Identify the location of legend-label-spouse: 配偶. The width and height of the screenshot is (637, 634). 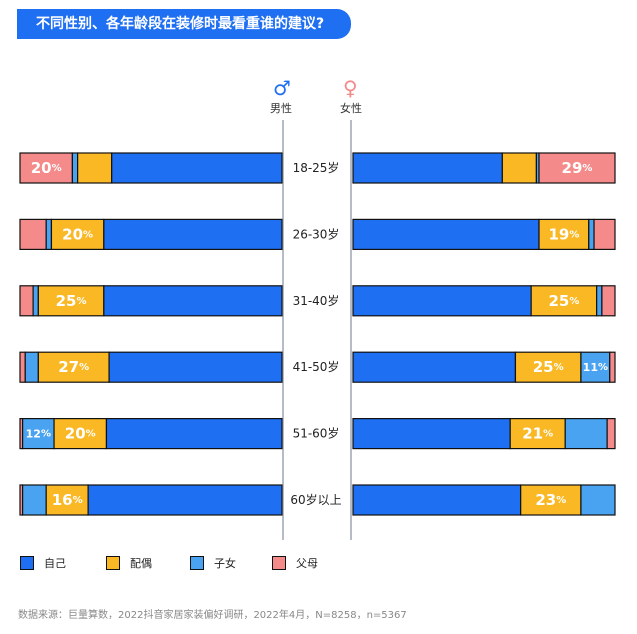
(141, 563).